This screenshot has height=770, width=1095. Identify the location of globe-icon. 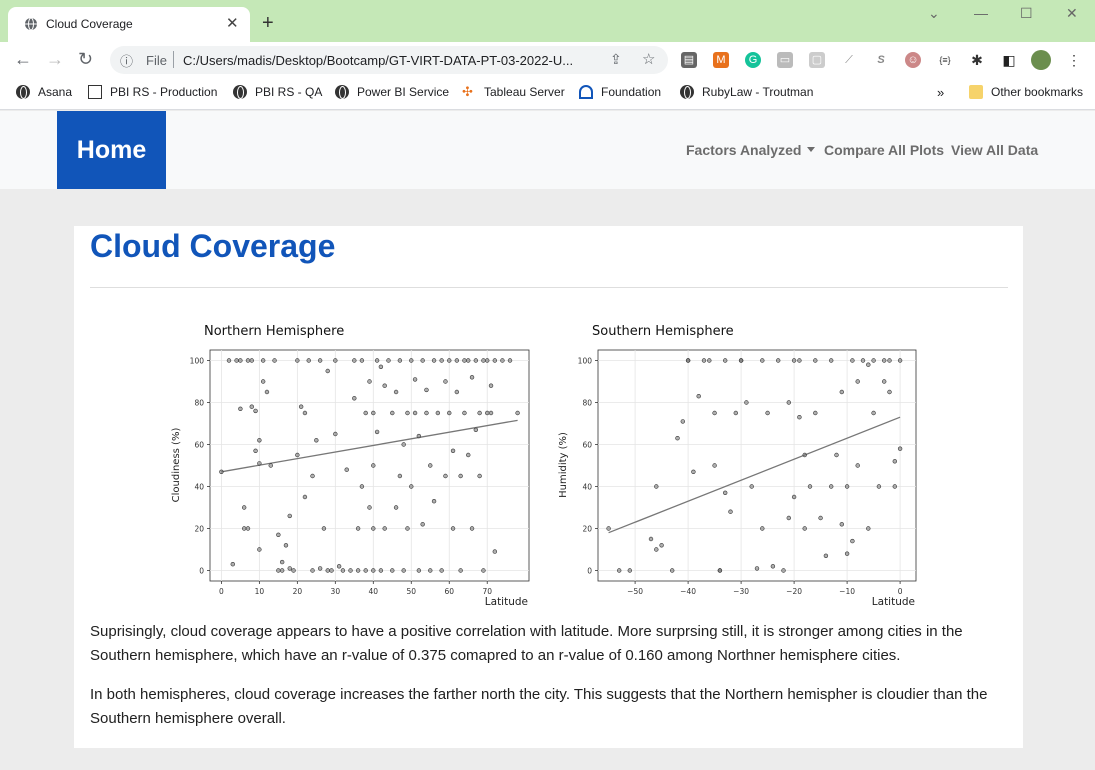
(31, 24).